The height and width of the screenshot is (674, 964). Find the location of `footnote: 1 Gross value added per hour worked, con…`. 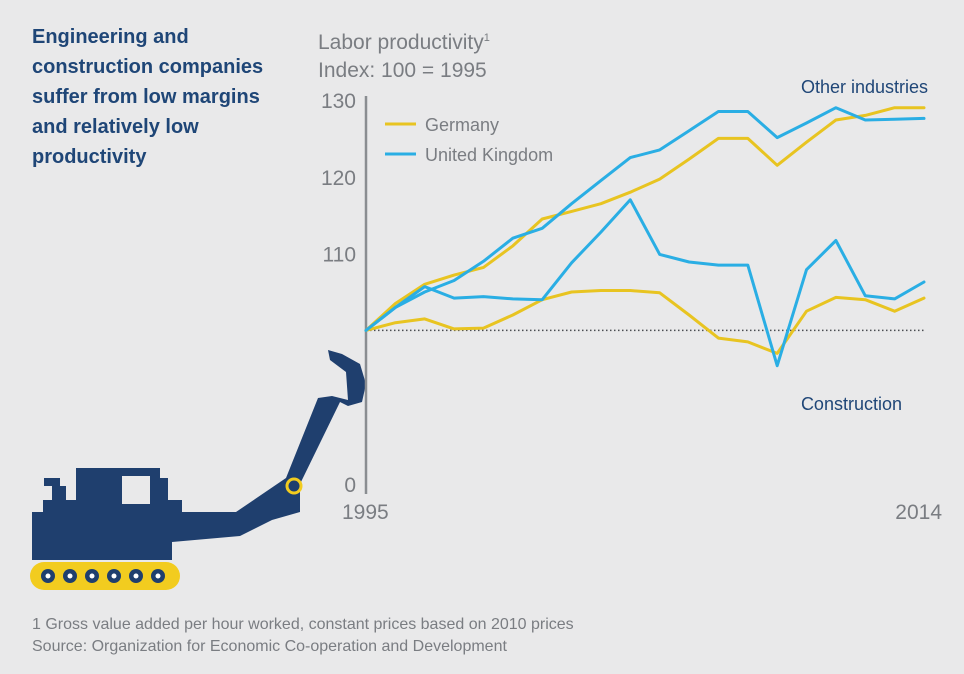

footnote: 1 Gross value added per hour worked, con… is located at coordinates (303, 636).